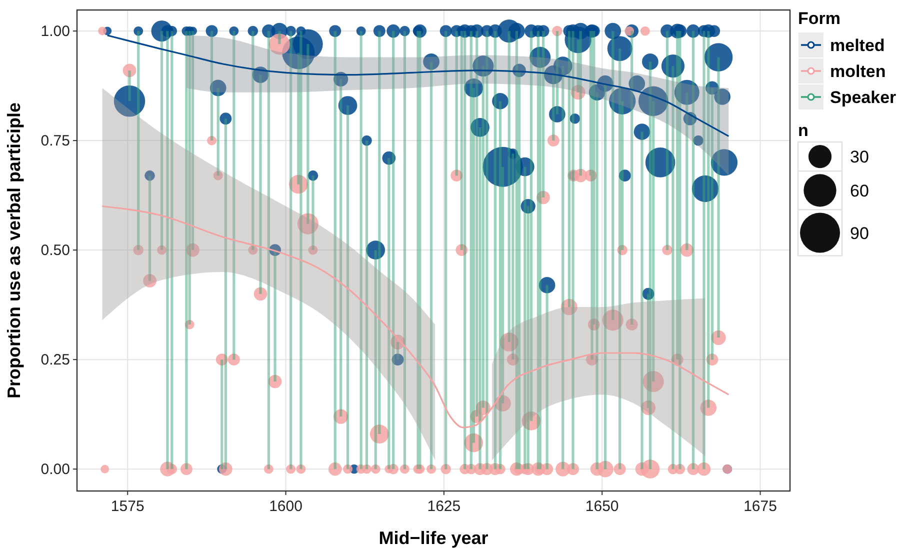  Describe the element at coordinates (602, 506) in the screenshot. I see `x-tick-label: 1650` at that location.